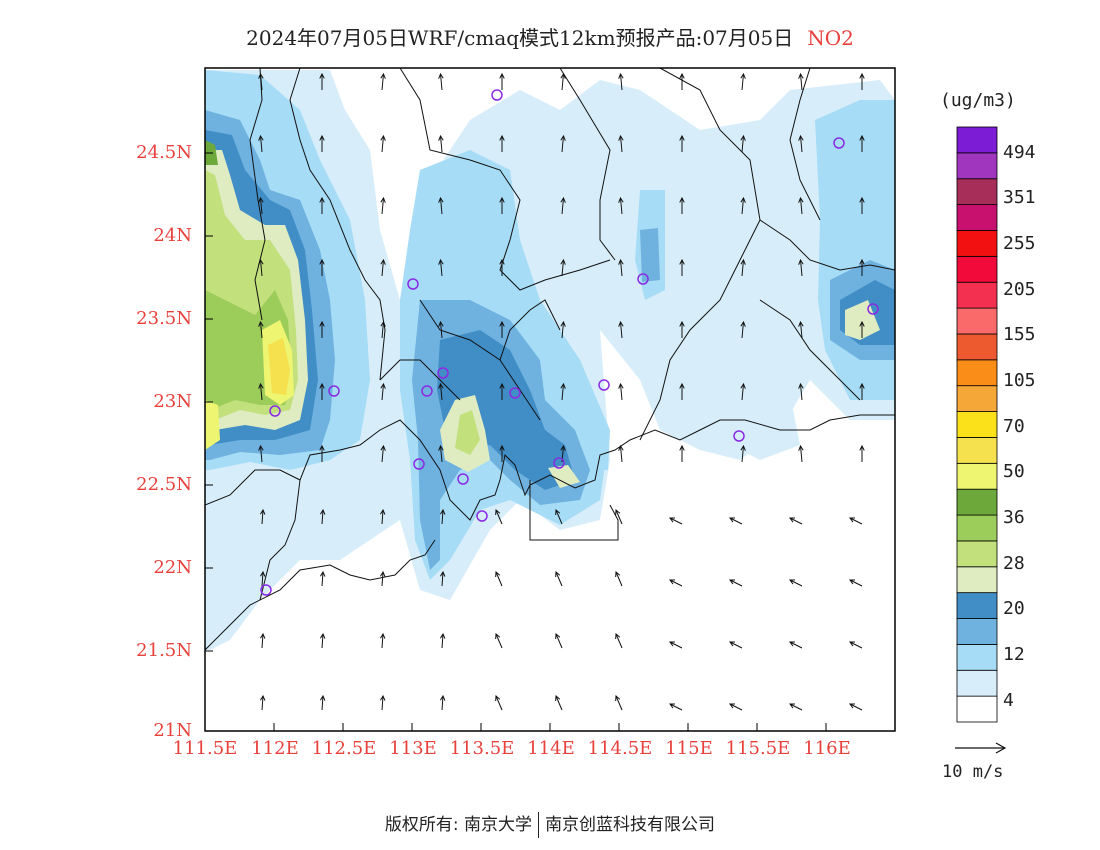 Image resolution: width=1100 pixels, height=850 pixels. Describe the element at coordinates (172, 567) in the screenshot. I see `lat-label-22N: 22N` at that location.